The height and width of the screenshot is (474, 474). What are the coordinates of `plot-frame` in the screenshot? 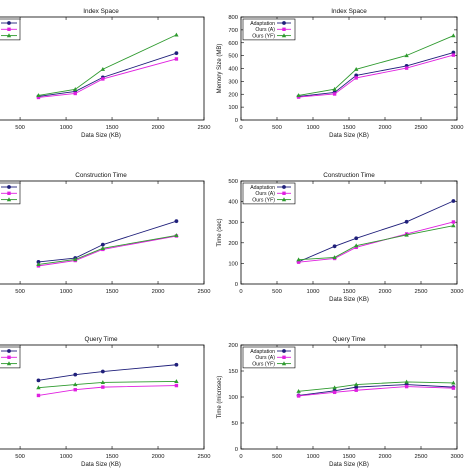 It's located at (102, 232).